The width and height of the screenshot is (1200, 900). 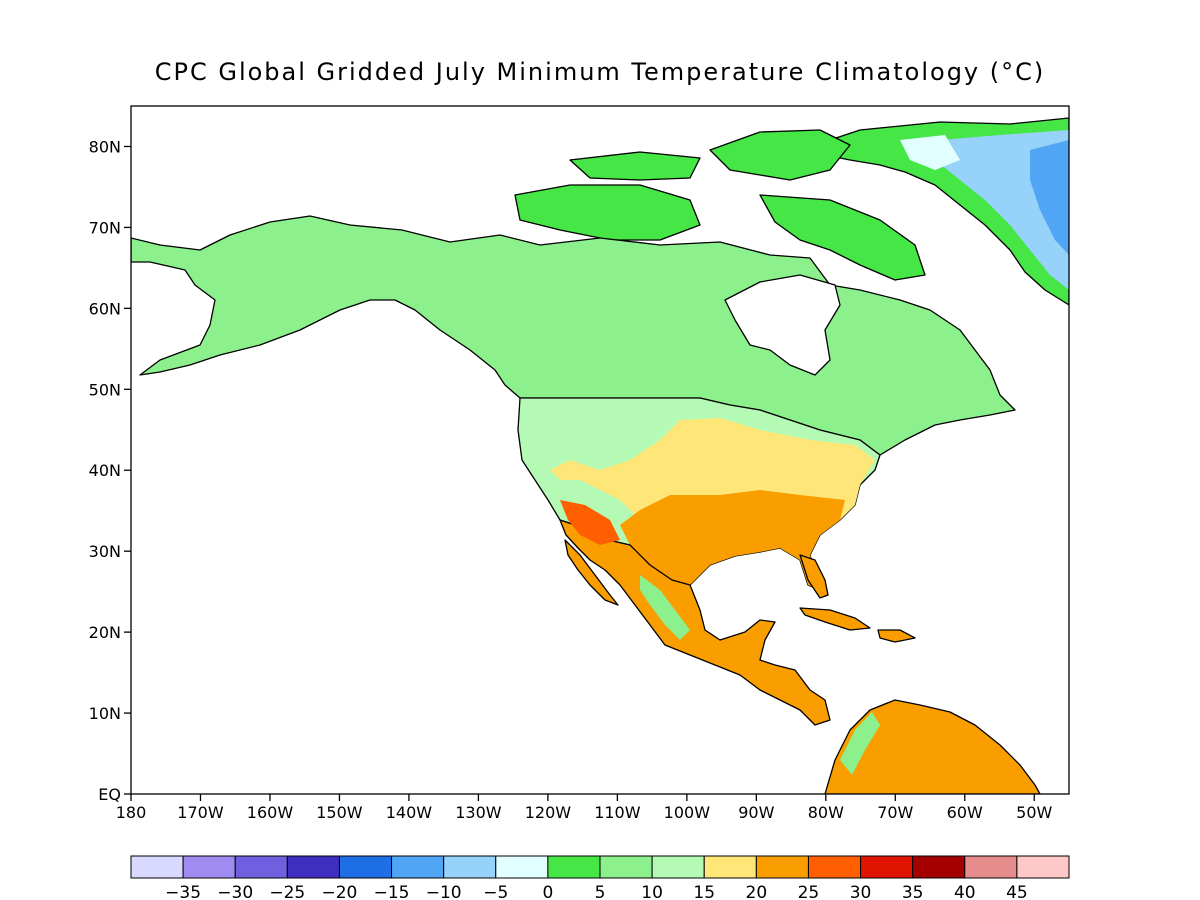 I want to click on lon-tick-label: 170W, so click(x=200, y=812).